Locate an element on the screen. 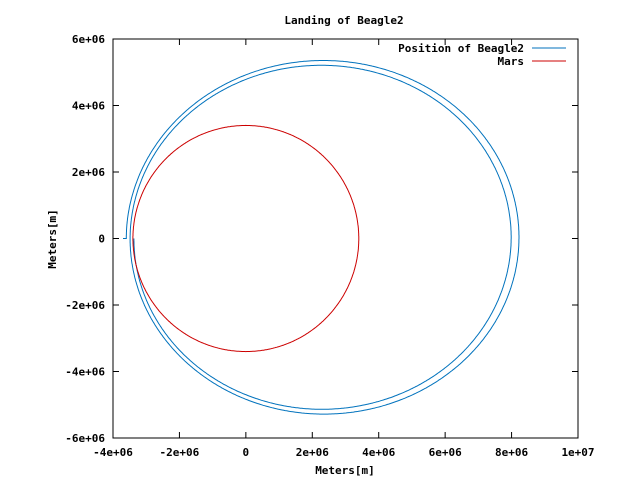  y-tick-label: -6e+06 is located at coordinates (85, 438).